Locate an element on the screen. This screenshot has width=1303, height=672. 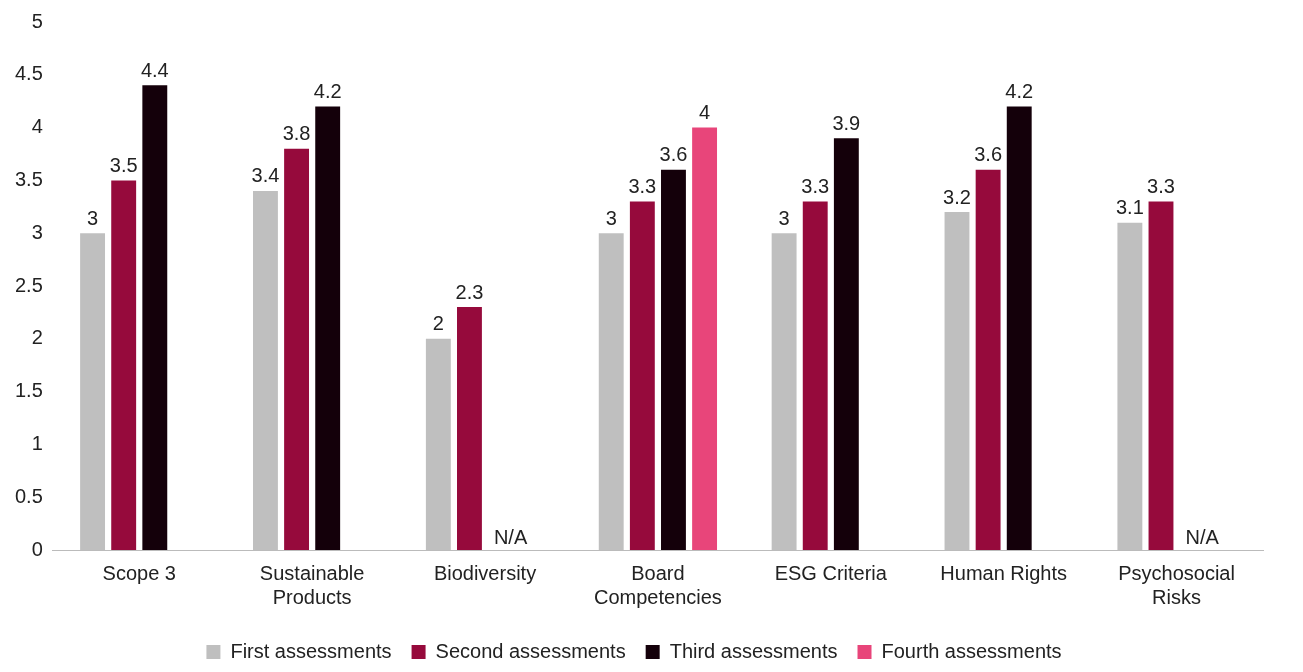
x-tick-label: ESG Criteria is located at coordinates (831, 572).